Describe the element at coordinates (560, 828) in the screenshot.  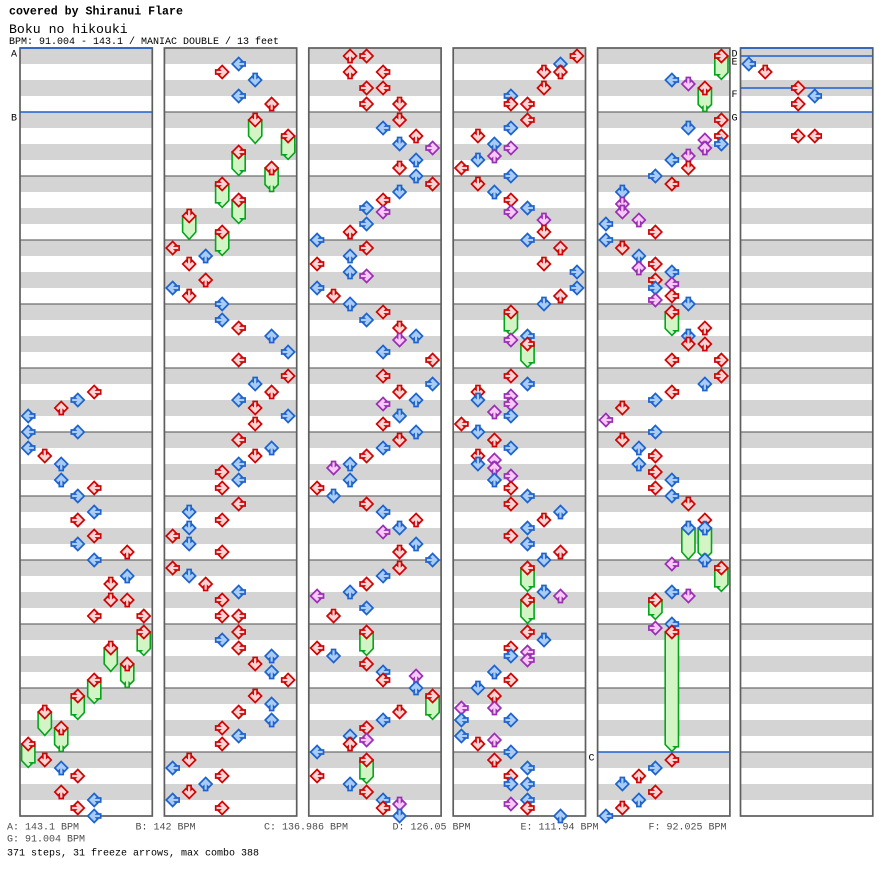
I see `svg-text: E: 111.94 BPM` at that location.